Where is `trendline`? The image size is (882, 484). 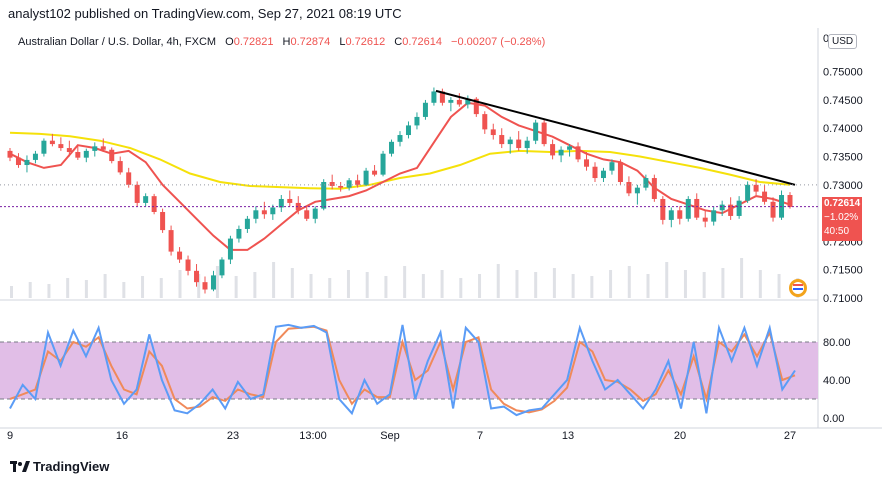
trendline is located at coordinates (615, 137).